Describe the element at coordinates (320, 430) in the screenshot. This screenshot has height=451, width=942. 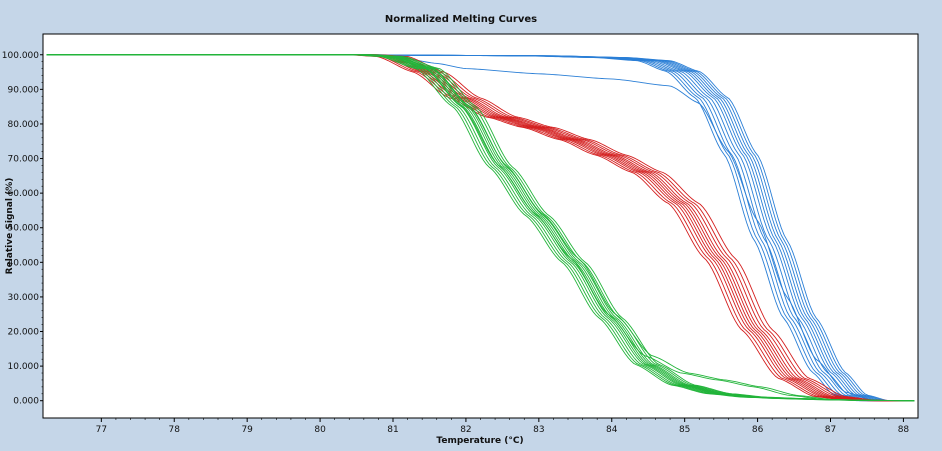
I see `x-tick-label: 80` at that location.